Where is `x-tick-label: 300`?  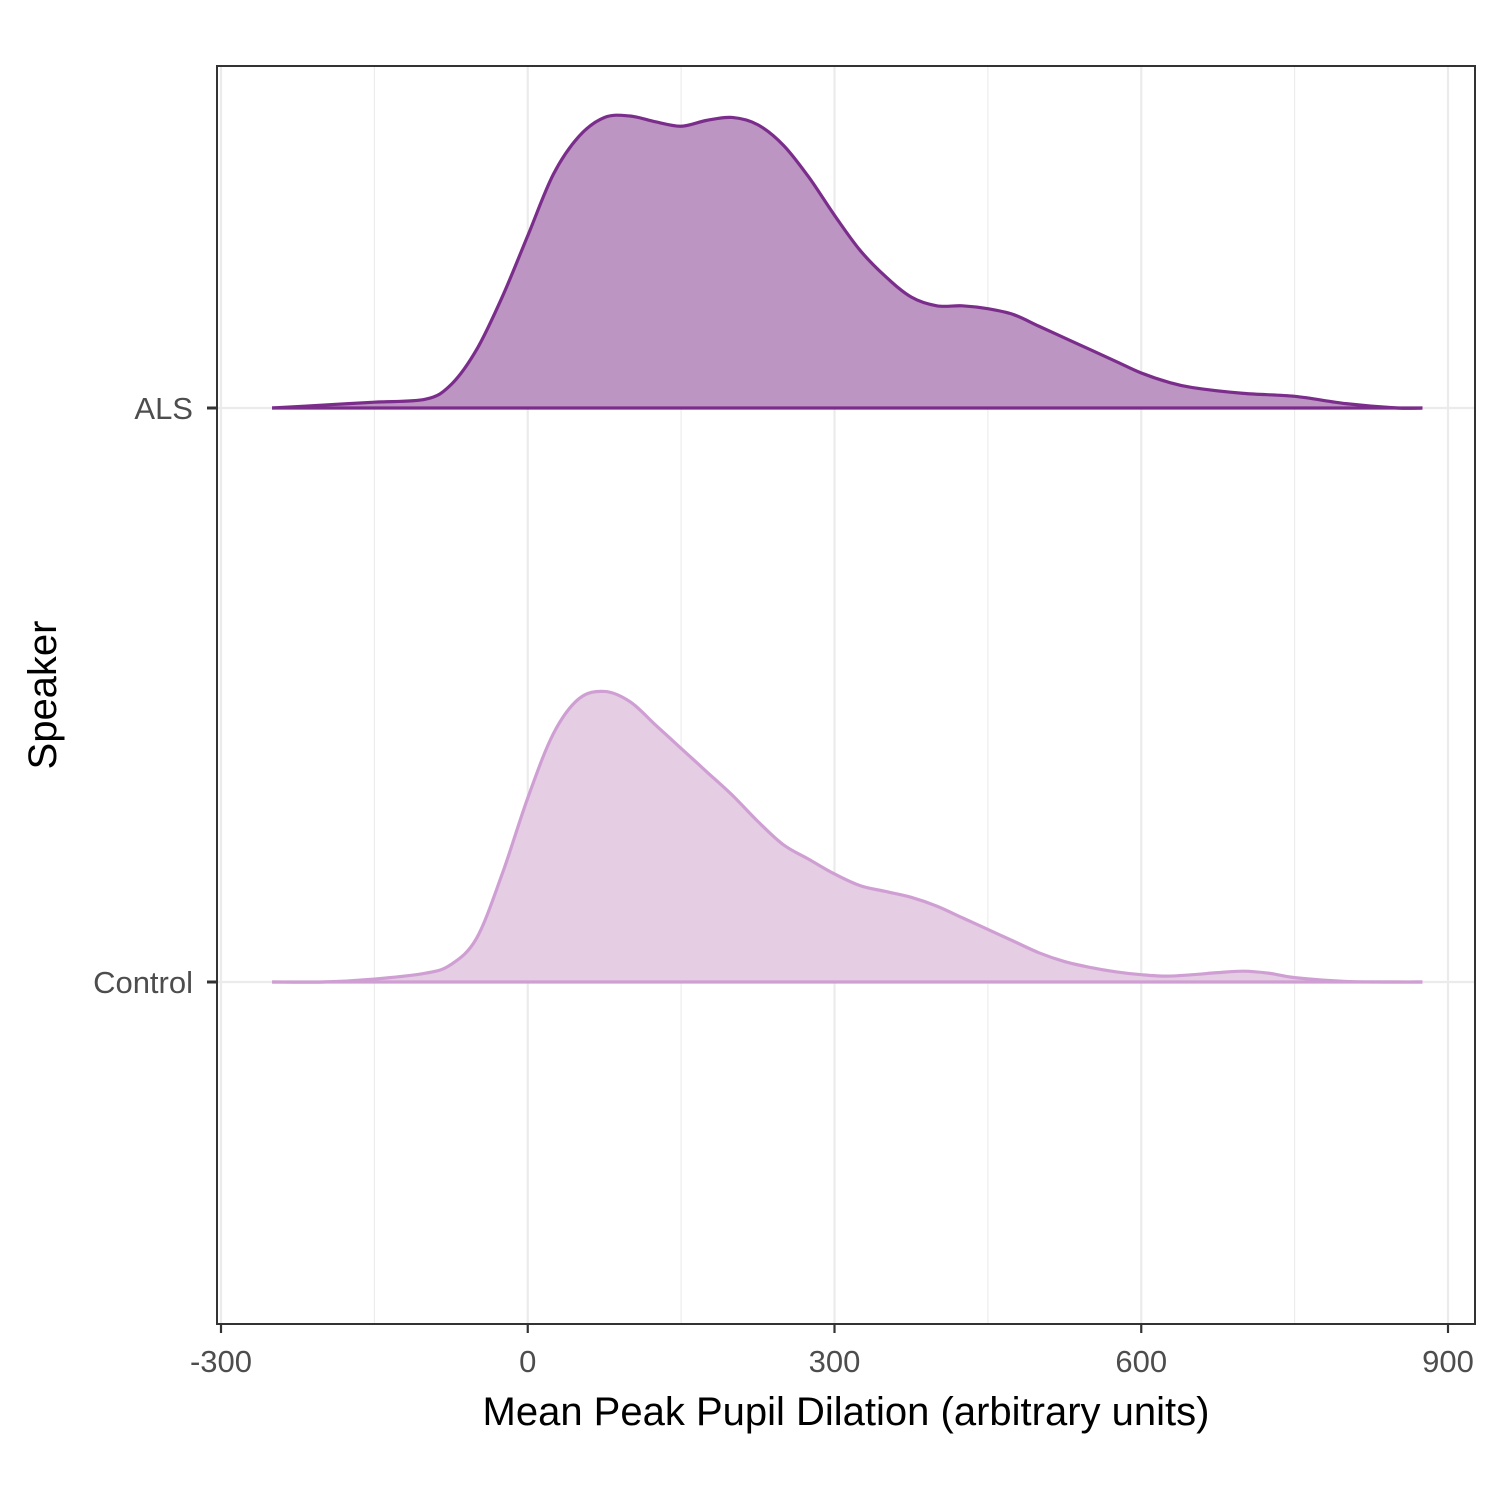
x-tick-label: 300 is located at coordinates (835, 1361).